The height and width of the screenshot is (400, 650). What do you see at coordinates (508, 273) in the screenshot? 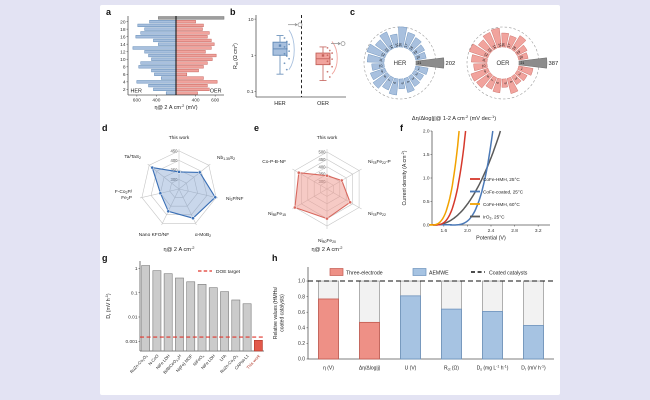
I see `svg-text: Coated catalysts` at bounding box center [508, 273].